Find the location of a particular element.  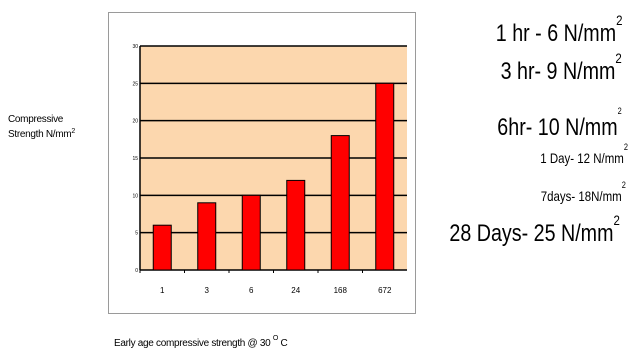

note-text: 3 hr- 9 N/mm is located at coordinates (558, 71).